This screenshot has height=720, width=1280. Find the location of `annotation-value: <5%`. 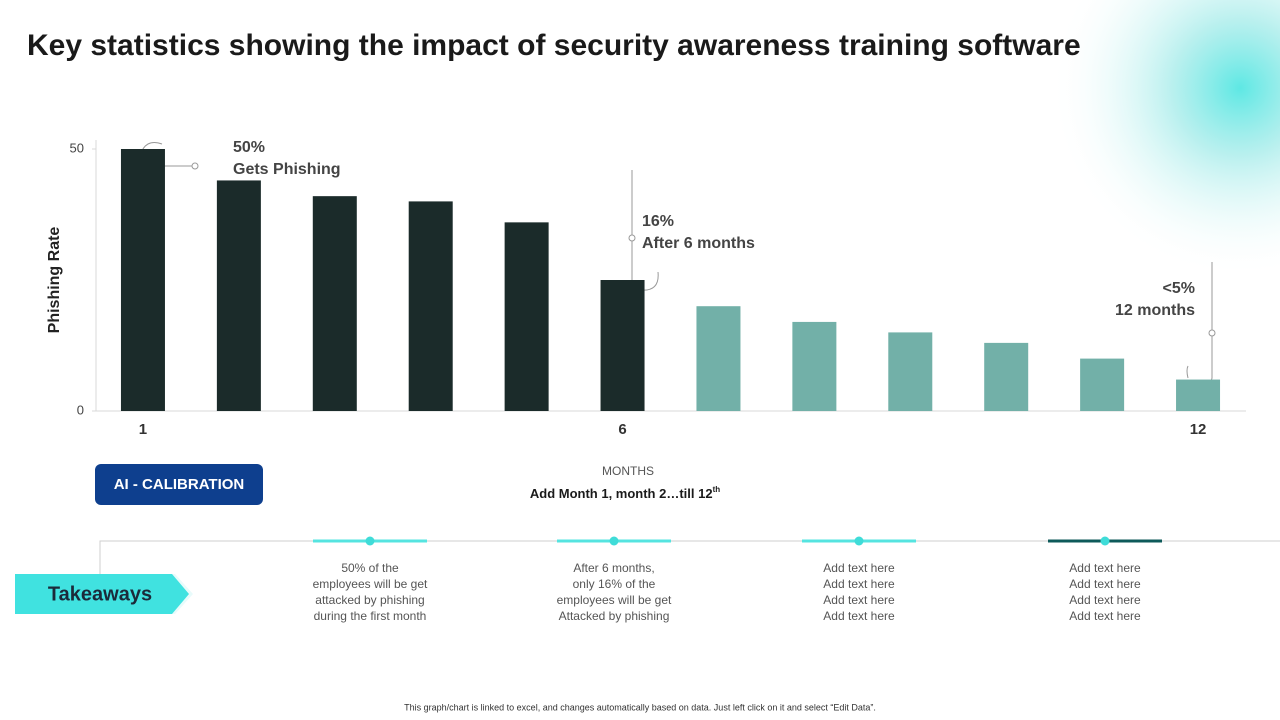

annotation-value: <5% is located at coordinates (1179, 288).